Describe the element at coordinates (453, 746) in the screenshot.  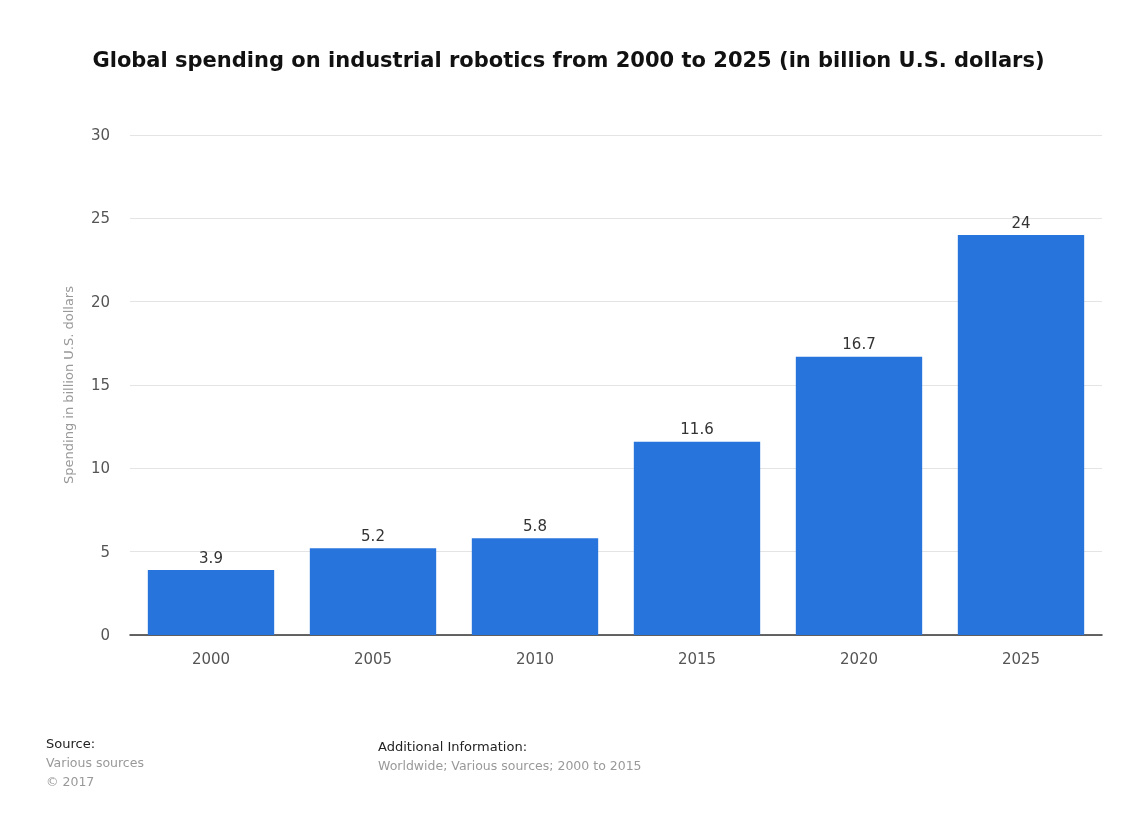
I see `text: Additional Information:` at that location.